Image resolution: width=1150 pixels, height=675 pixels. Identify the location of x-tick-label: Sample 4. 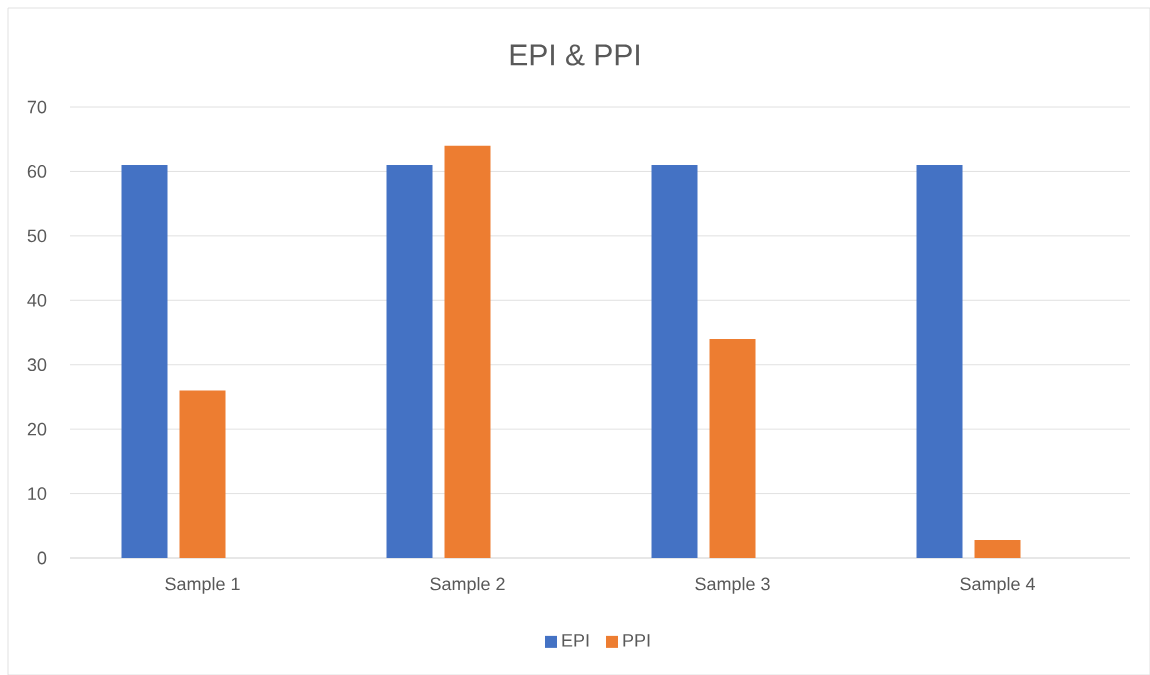
(997, 585).